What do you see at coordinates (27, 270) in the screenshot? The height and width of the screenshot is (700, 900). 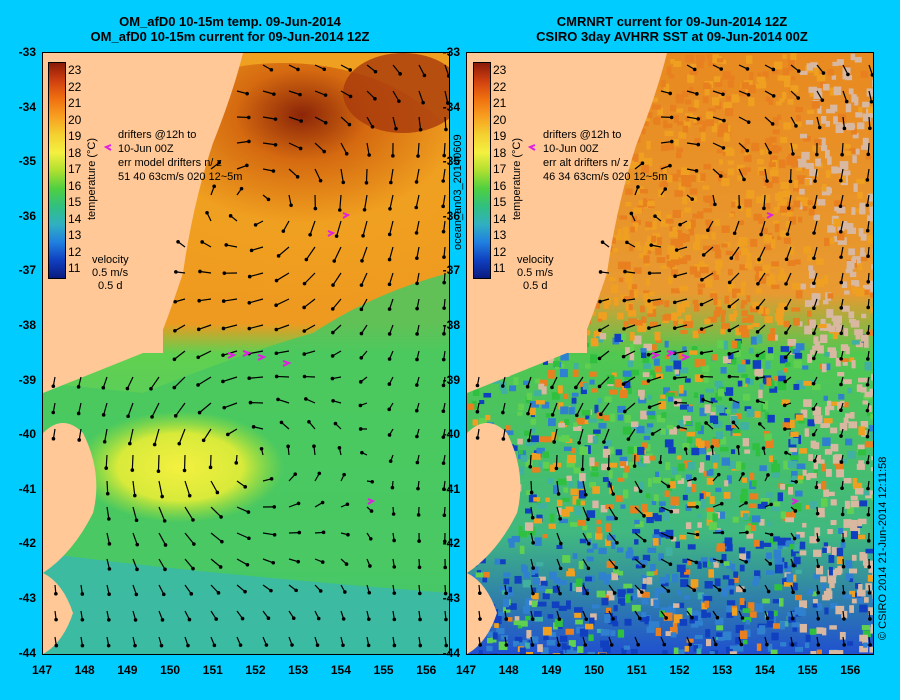 I see `y-tick-label: -37` at bounding box center [27, 270].